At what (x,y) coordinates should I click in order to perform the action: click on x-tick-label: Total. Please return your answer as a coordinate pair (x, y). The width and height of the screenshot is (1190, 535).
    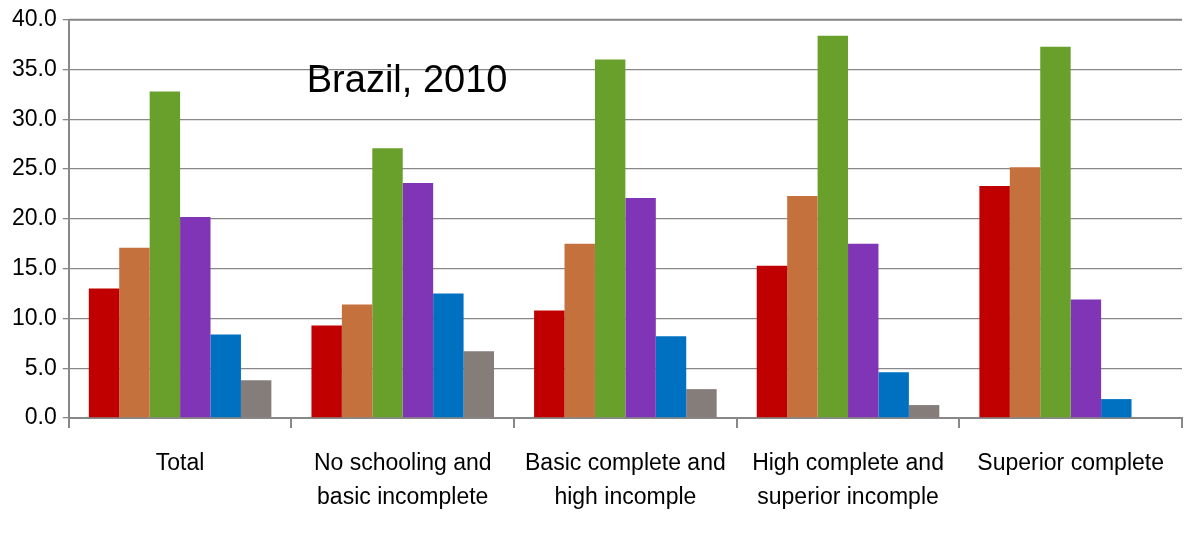
    Looking at the image, I should click on (180, 461).